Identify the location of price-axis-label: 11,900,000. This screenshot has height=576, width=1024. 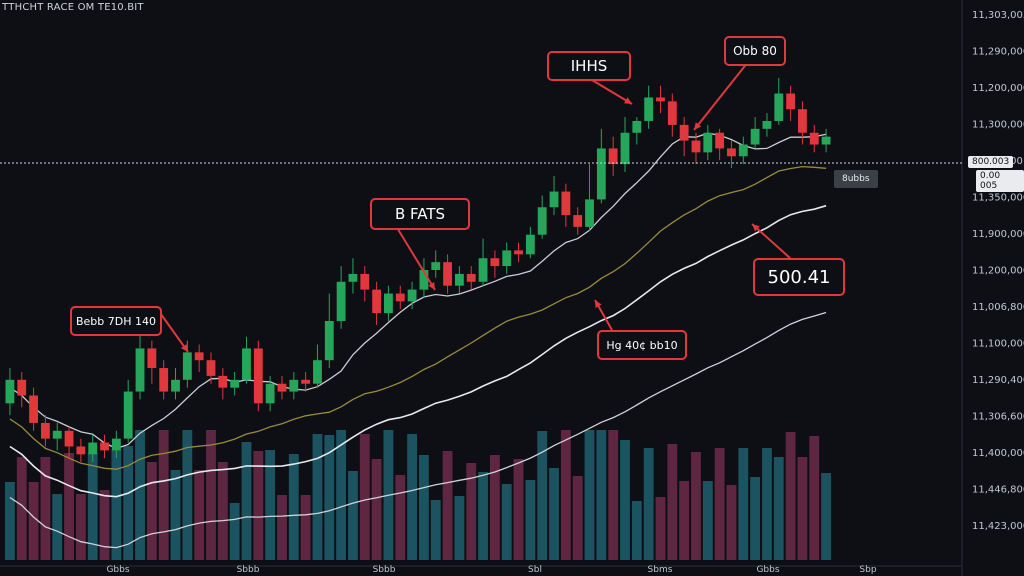
(998, 234).